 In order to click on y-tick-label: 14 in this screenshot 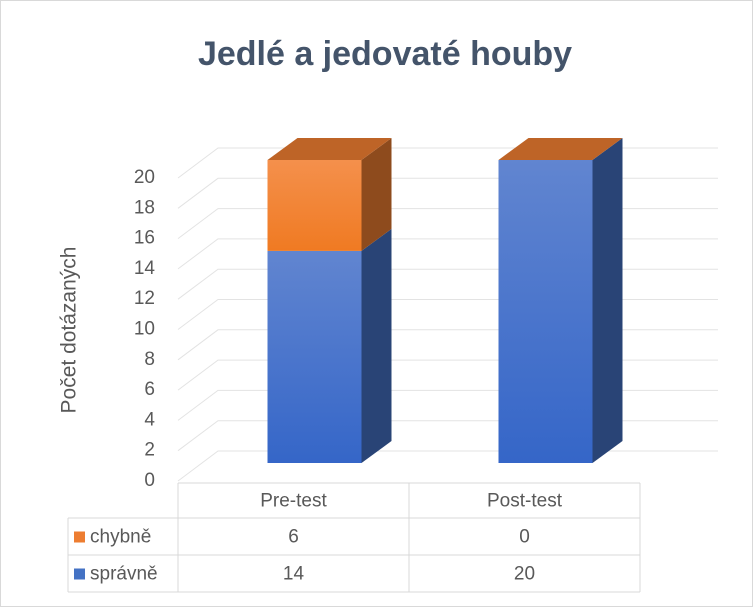, I will do `click(145, 268)`.